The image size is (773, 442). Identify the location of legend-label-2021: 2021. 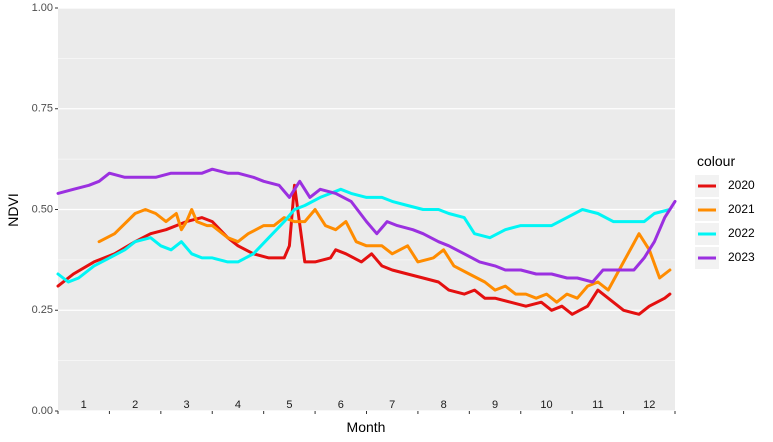
(741, 209).